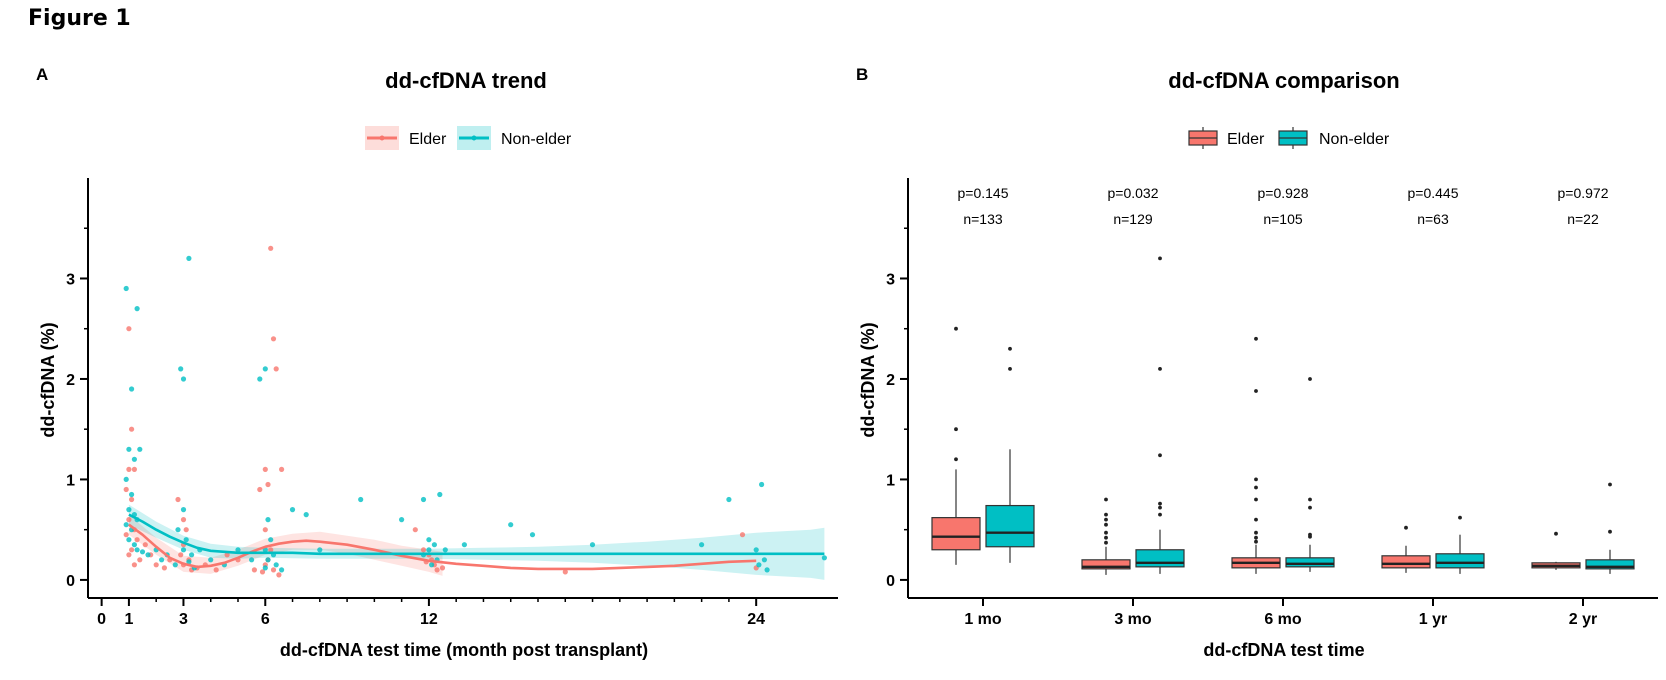 The height and width of the screenshot is (680, 1666). I want to click on legend-b-non-elder-label: Non-elder, so click(1354, 139).